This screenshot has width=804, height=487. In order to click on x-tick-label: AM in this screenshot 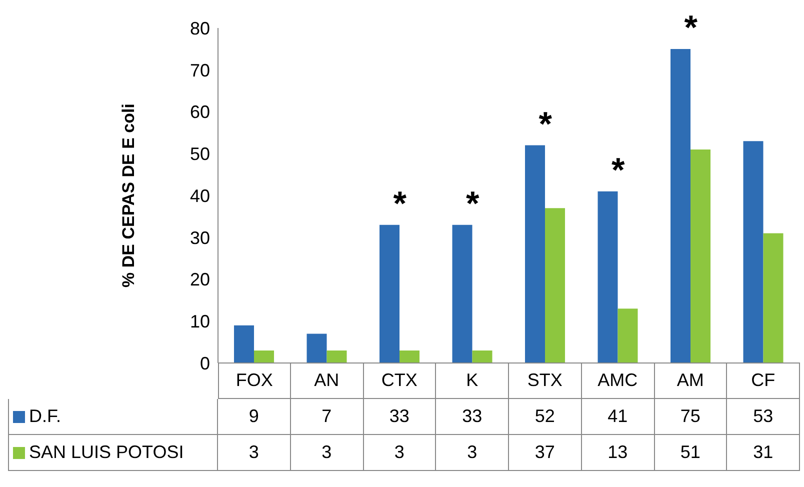, I will do `click(691, 381)`.